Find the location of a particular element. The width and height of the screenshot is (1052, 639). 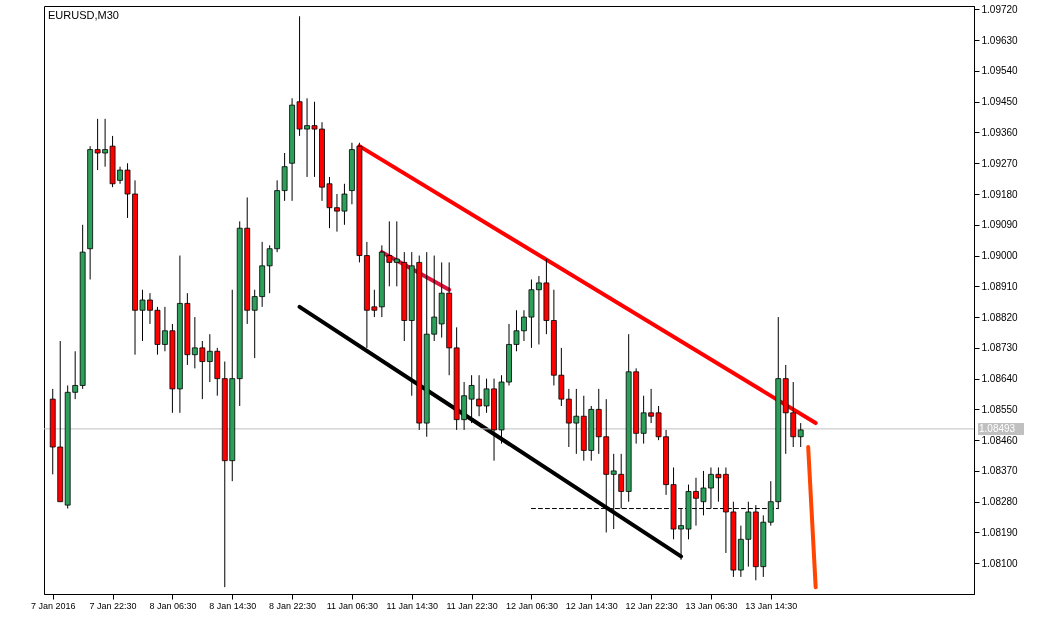

x-tick-label: 8 Jan 14:30 is located at coordinates (233, 605).